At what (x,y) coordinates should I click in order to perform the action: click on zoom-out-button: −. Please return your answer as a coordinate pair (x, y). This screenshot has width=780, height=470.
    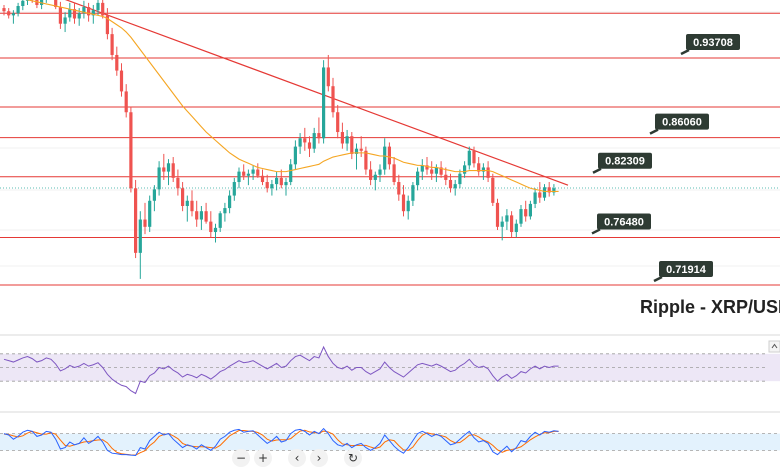
    Looking at the image, I should click on (241, 458).